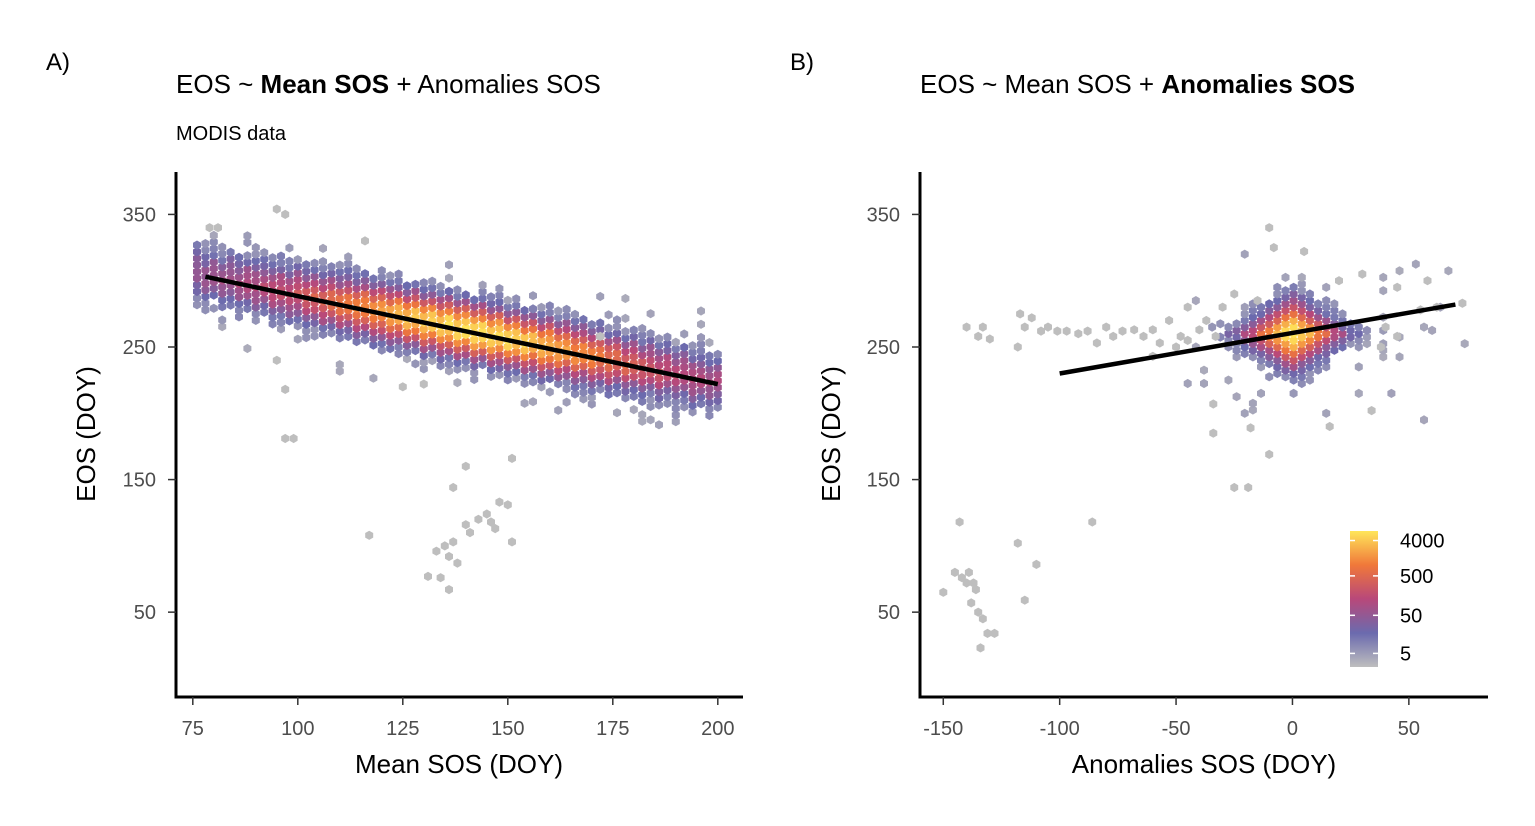  What do you see at coordinates (1060, 729) in the screenshot?
I see `x-tick-label: -100` at bounding box center [1060, 729].